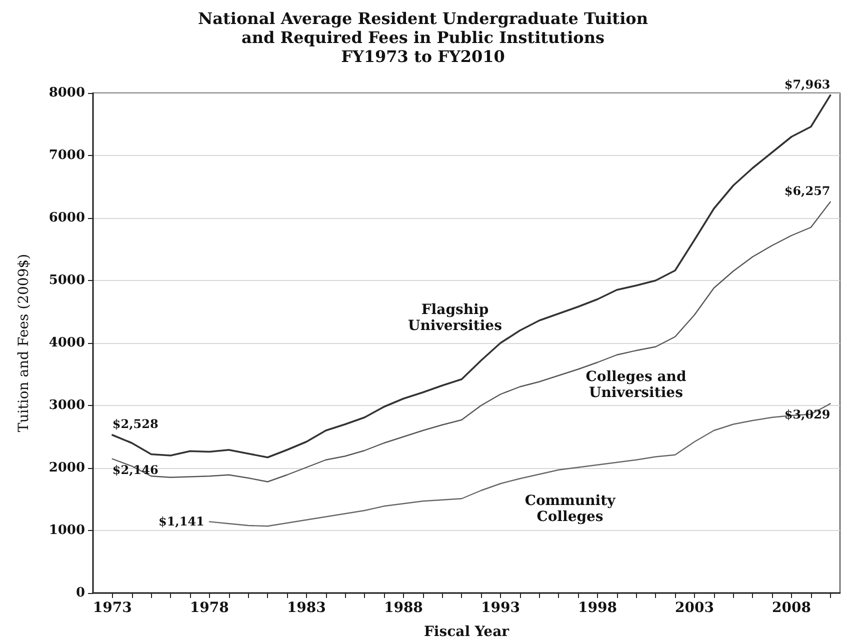  Describe the element at coordinates (66, 468) in the screenshot. I see `y-tick-label: 2000` at that location.